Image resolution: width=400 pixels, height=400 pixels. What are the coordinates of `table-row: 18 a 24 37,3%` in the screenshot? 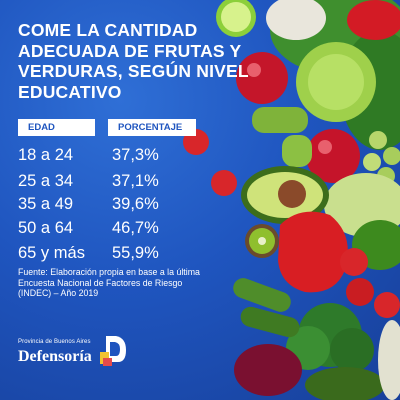 It's located at (118, 155).